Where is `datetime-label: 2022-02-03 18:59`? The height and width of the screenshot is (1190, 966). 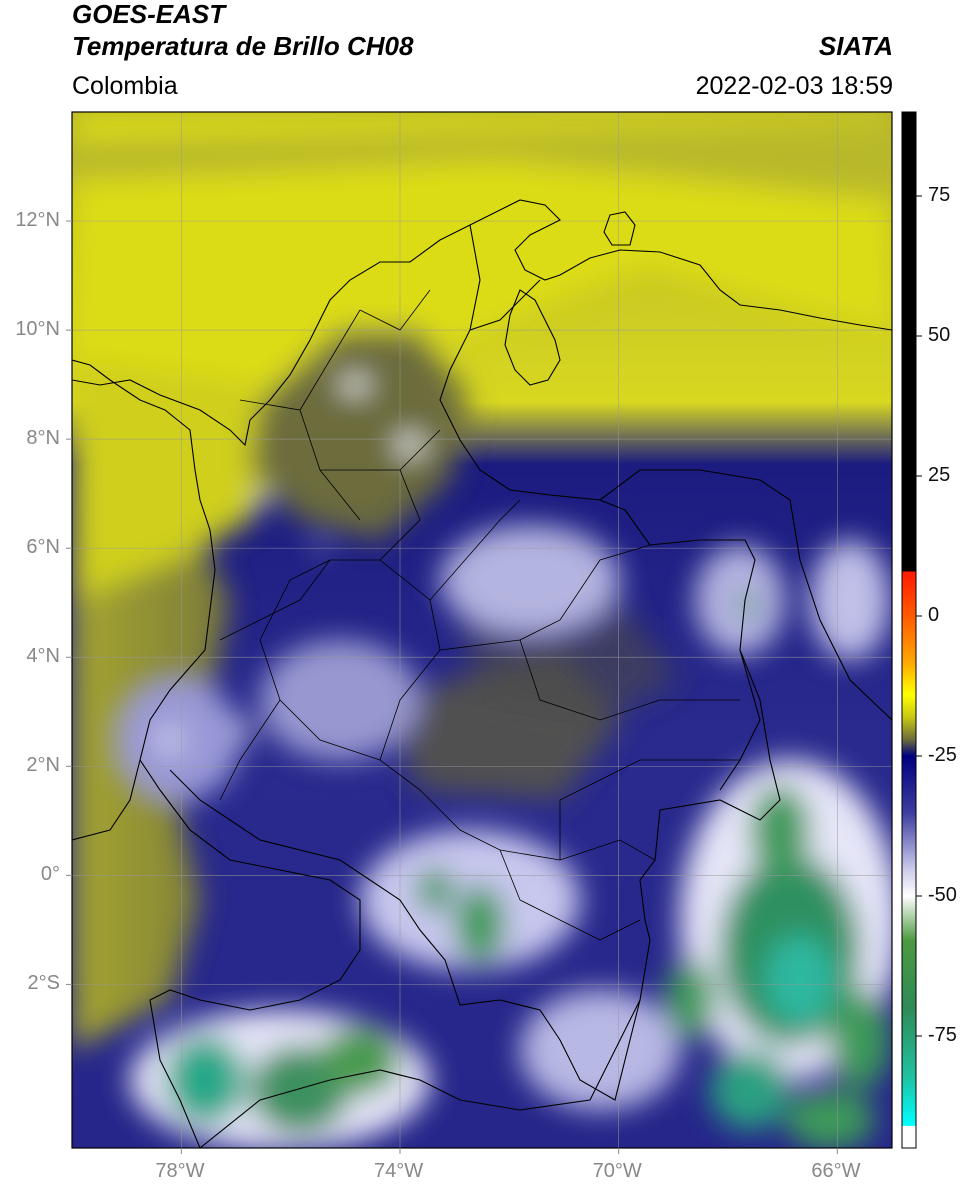 datetime-label: 2022-02-03 18:59 is located at coordinates (794, 86).